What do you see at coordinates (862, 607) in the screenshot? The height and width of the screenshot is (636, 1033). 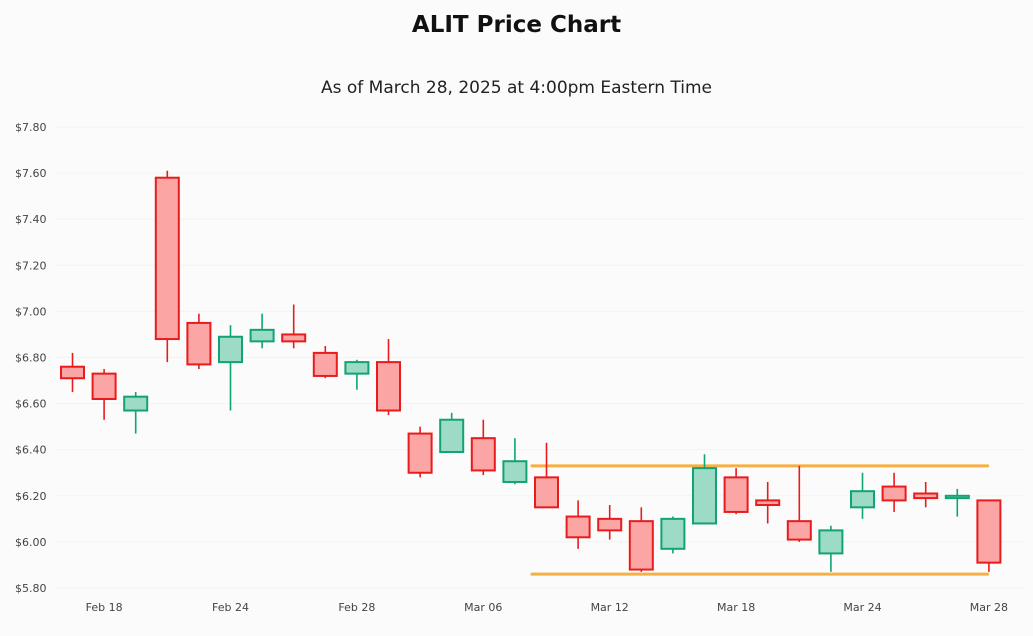 I see `x-tick-label: Mar 24` at bounding box center [862, 607].